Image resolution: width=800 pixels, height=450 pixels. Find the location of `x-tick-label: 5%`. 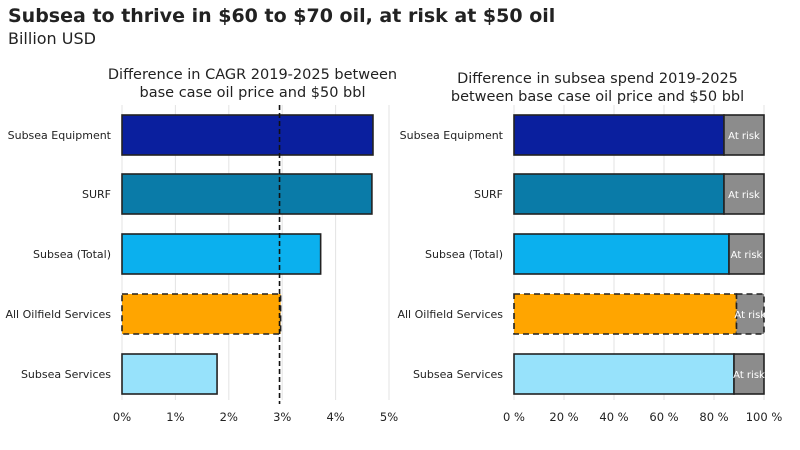

x-tick-label: 5% is located at coordinates (389, 417).